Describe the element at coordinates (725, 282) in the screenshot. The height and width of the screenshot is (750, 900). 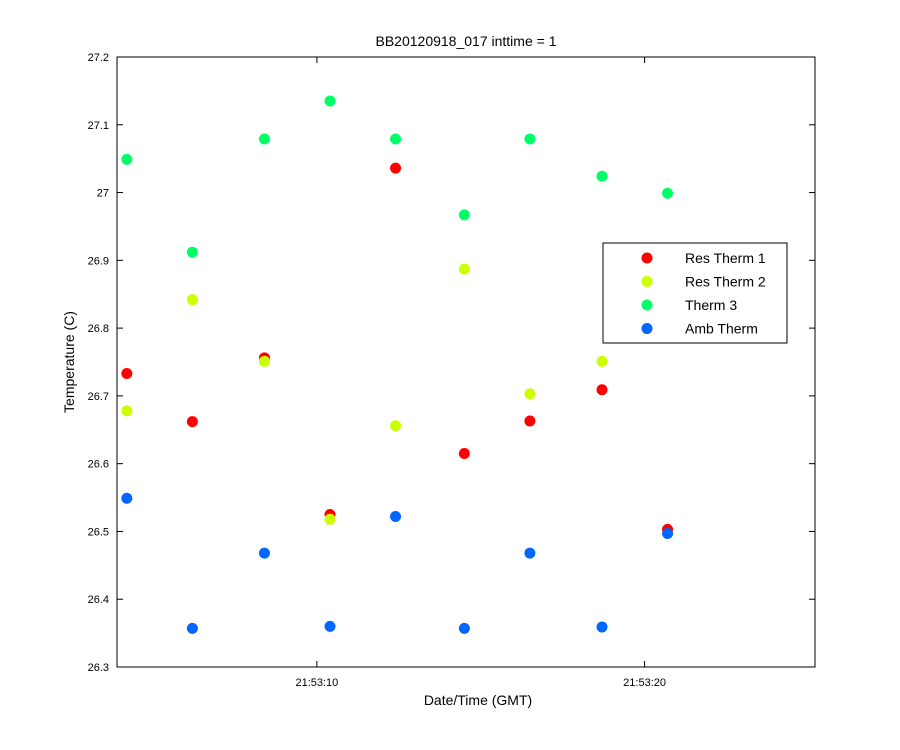
I see `legend-label: Res Therm 2` at that location.